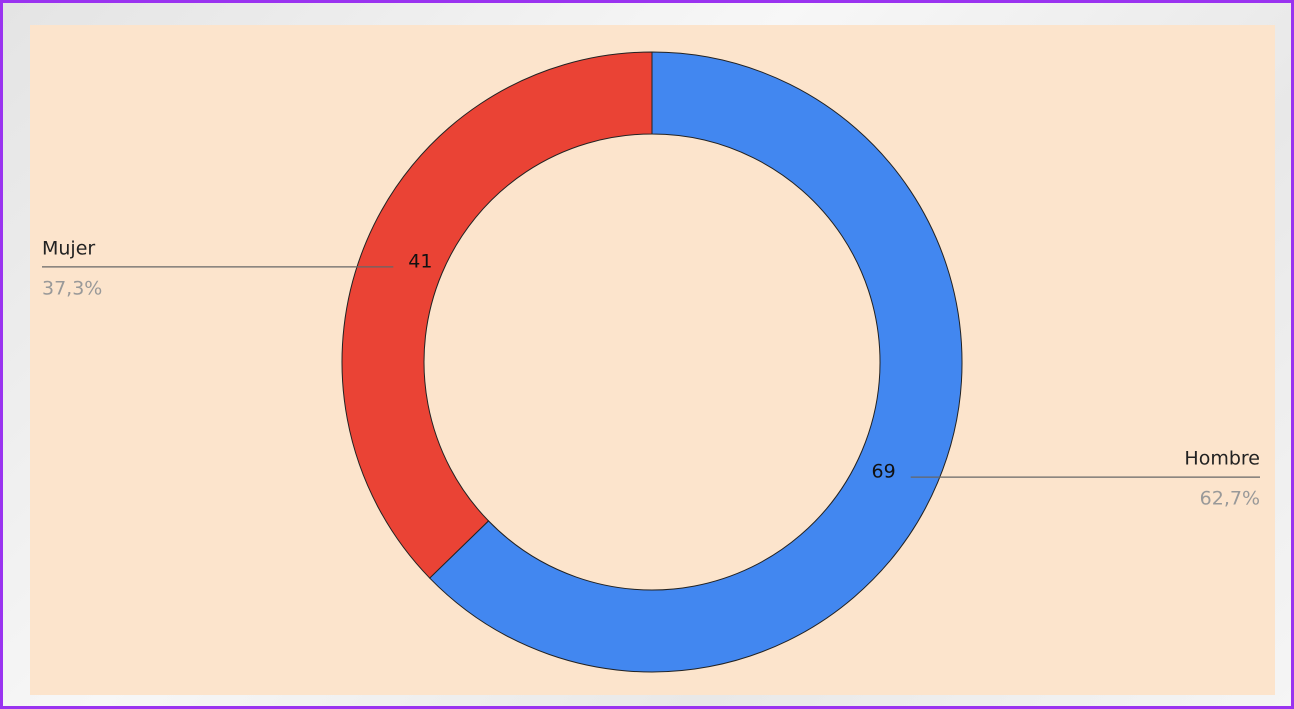 This screenshot has width=1294, height=709. Describe the element at coordinates (884, 472) in the screenshot. I see `value-label: 69` at that location.